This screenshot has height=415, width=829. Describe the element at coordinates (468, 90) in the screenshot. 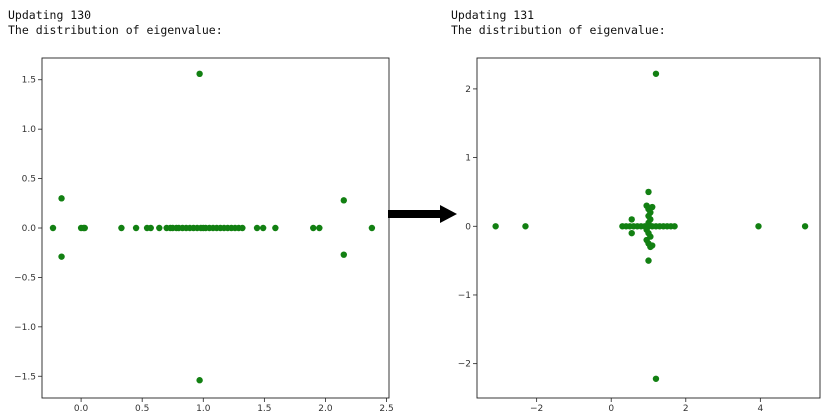

I see `y-tick-label: 2` at that location.